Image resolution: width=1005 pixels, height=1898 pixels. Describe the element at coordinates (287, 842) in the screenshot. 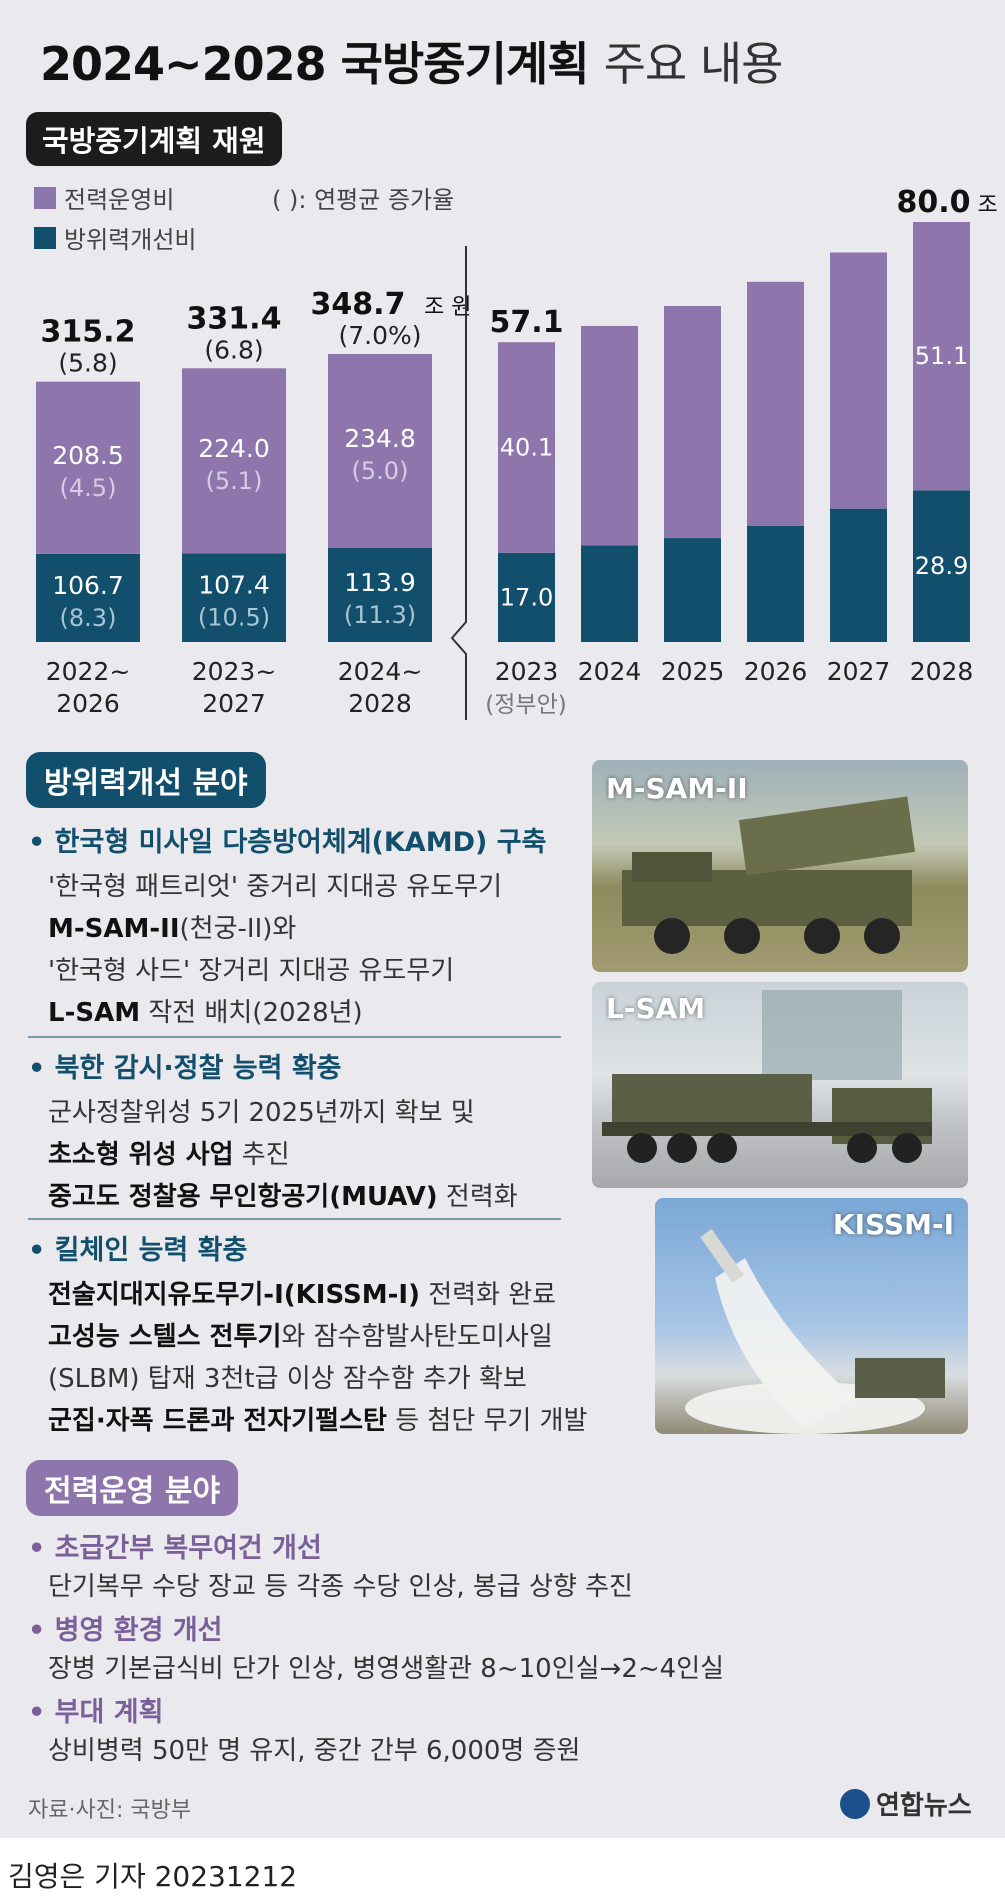

I see `improve-item-heading: • 한국형 미사일 다층방어체계(KAMD) 구축` at that location.